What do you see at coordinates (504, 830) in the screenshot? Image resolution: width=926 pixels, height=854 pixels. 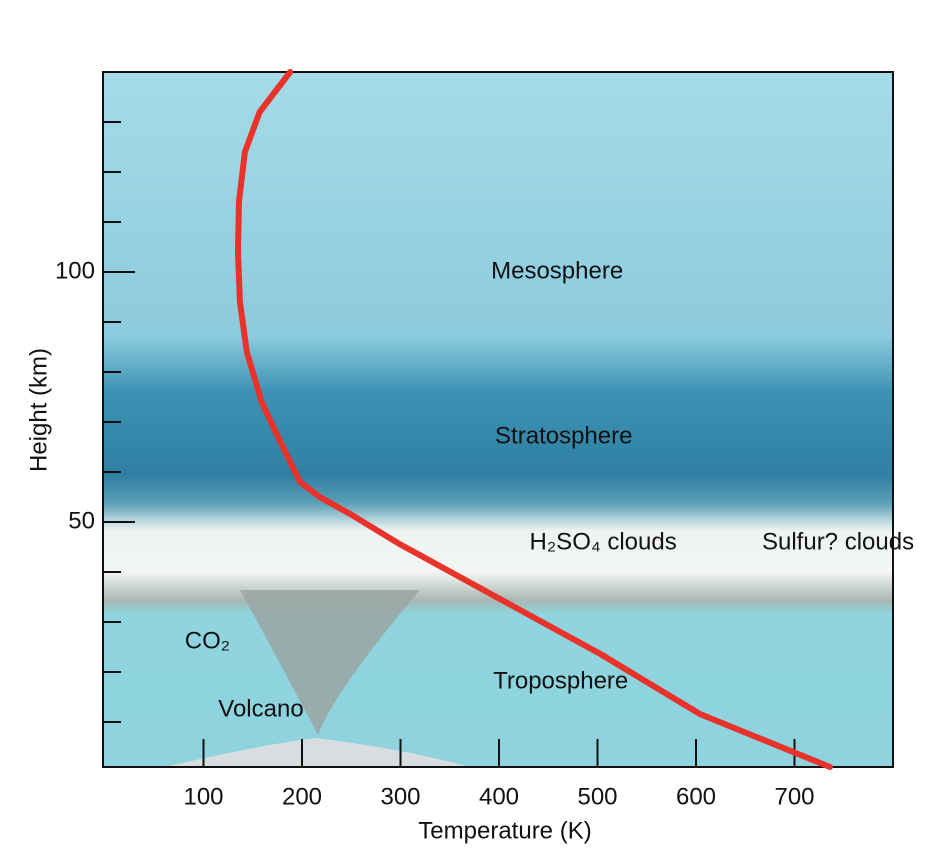 I see `x-axis-title: Temperature (K)` at bounding box center [504, 830].